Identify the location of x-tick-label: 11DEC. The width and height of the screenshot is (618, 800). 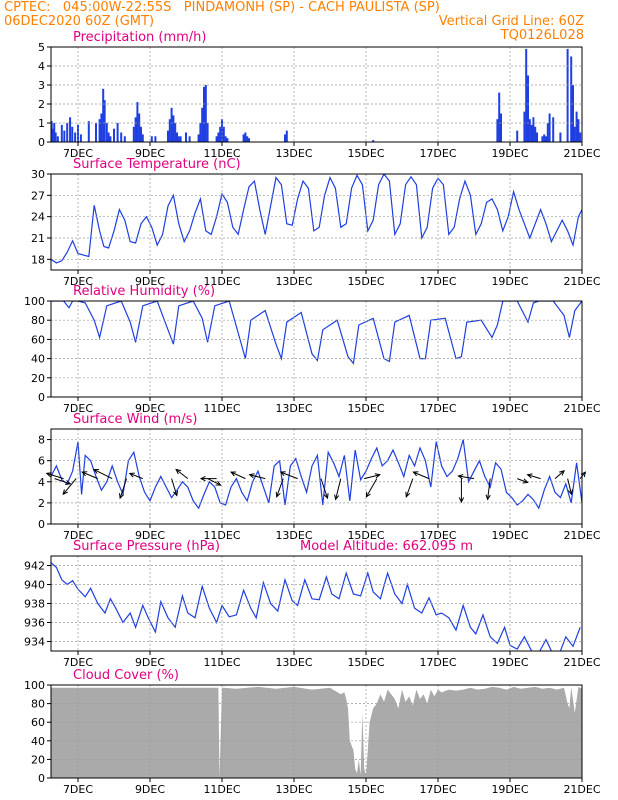
(221, 408).